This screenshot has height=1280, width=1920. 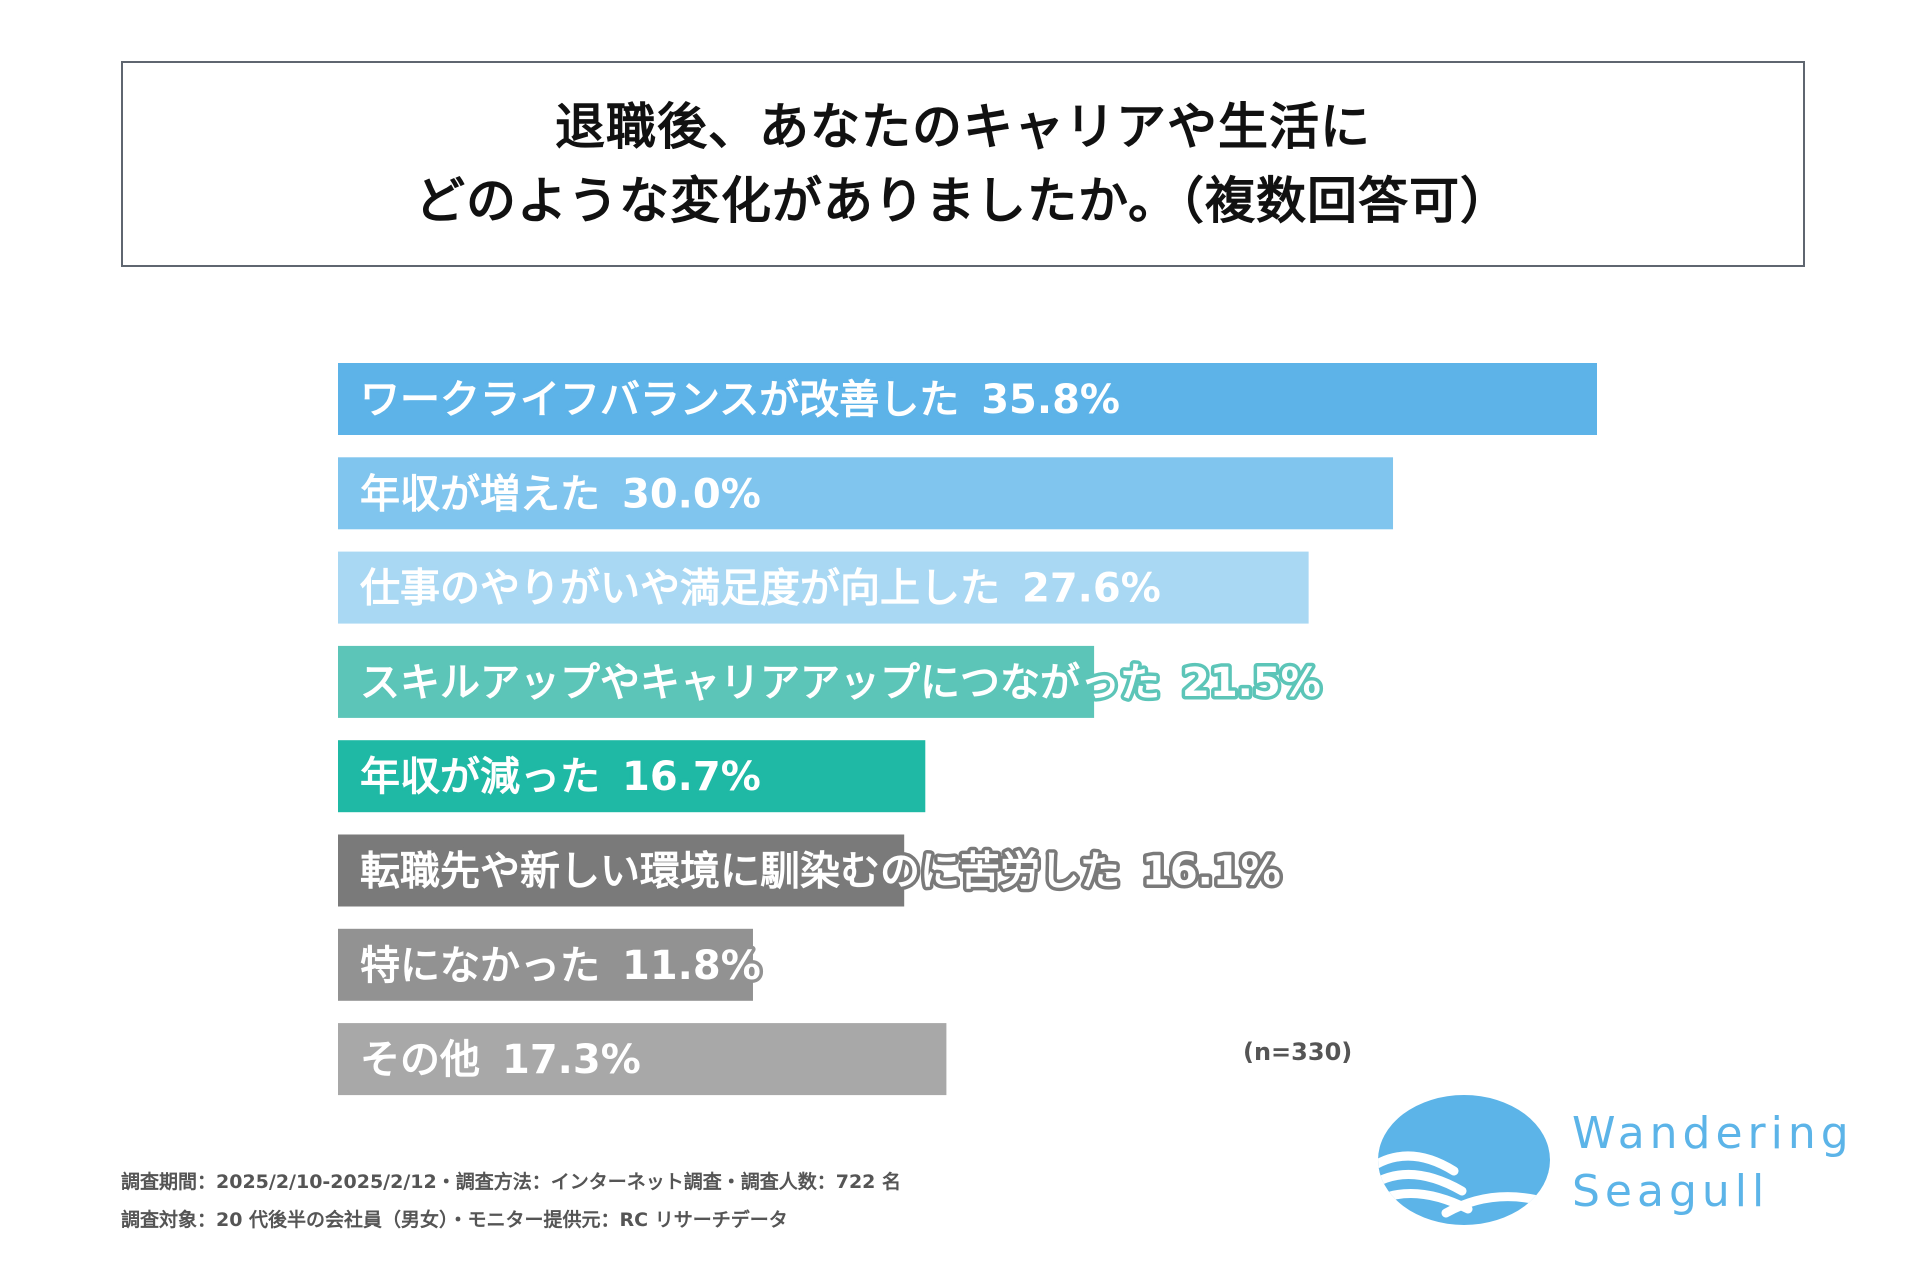 I want to click on bar-label-1: ワークライフバランスが改善した 35.8%, so click(x=740, y=400).